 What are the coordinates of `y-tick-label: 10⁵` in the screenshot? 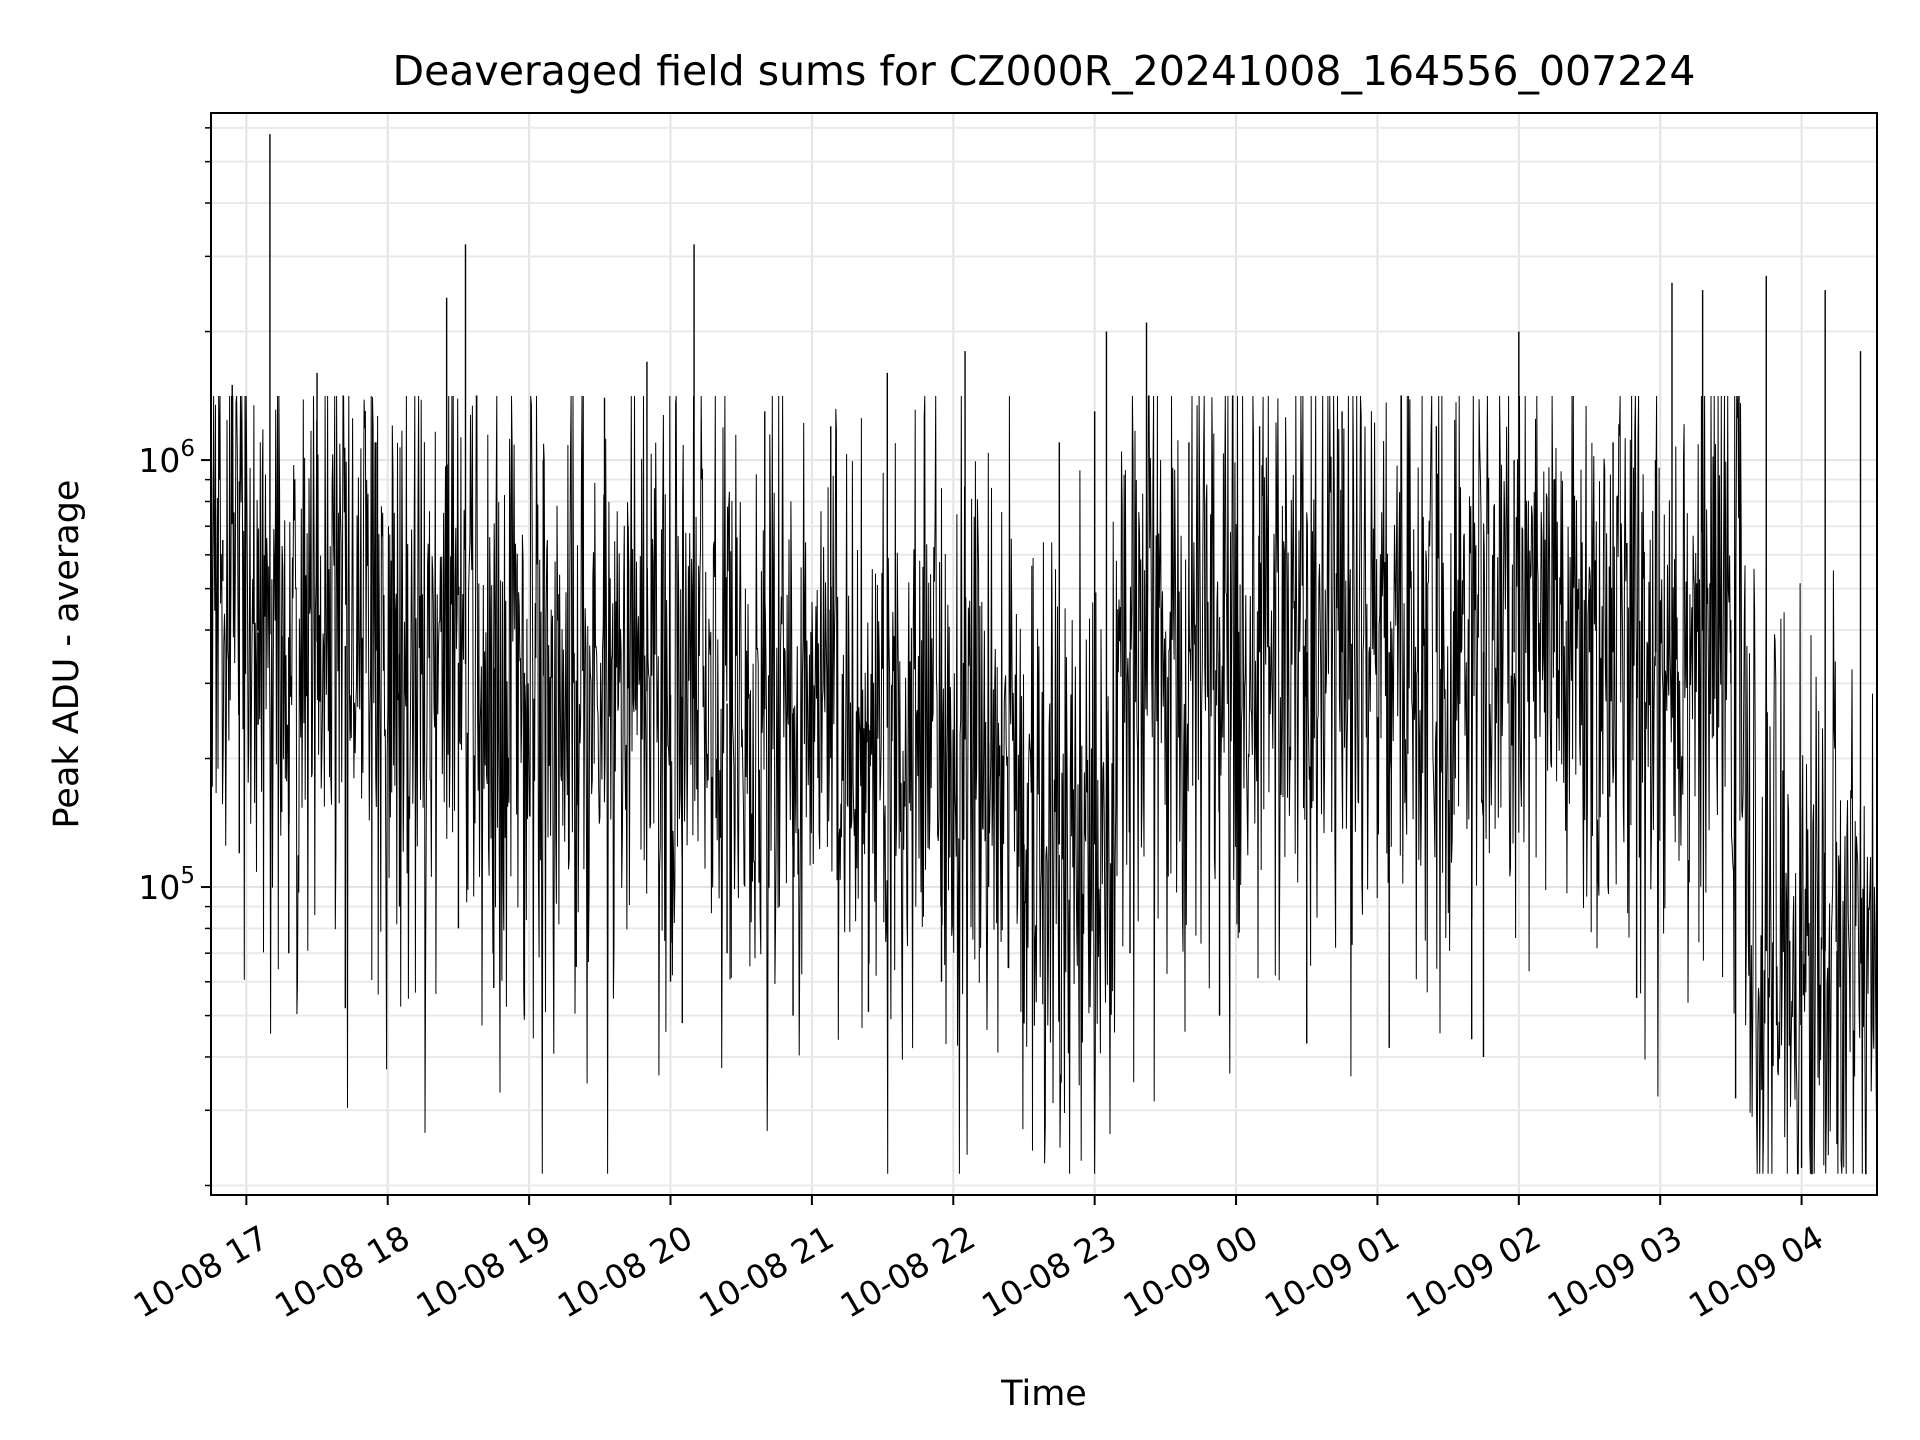 It's located at (166, 885).